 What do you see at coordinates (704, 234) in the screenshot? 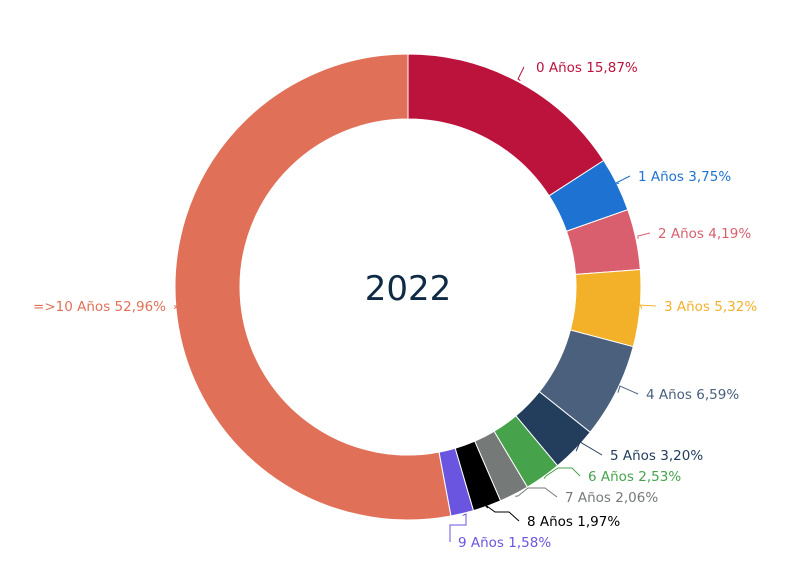
I see `data-label-3: 2 Años 4,19%` at bounding box center [704, 234].